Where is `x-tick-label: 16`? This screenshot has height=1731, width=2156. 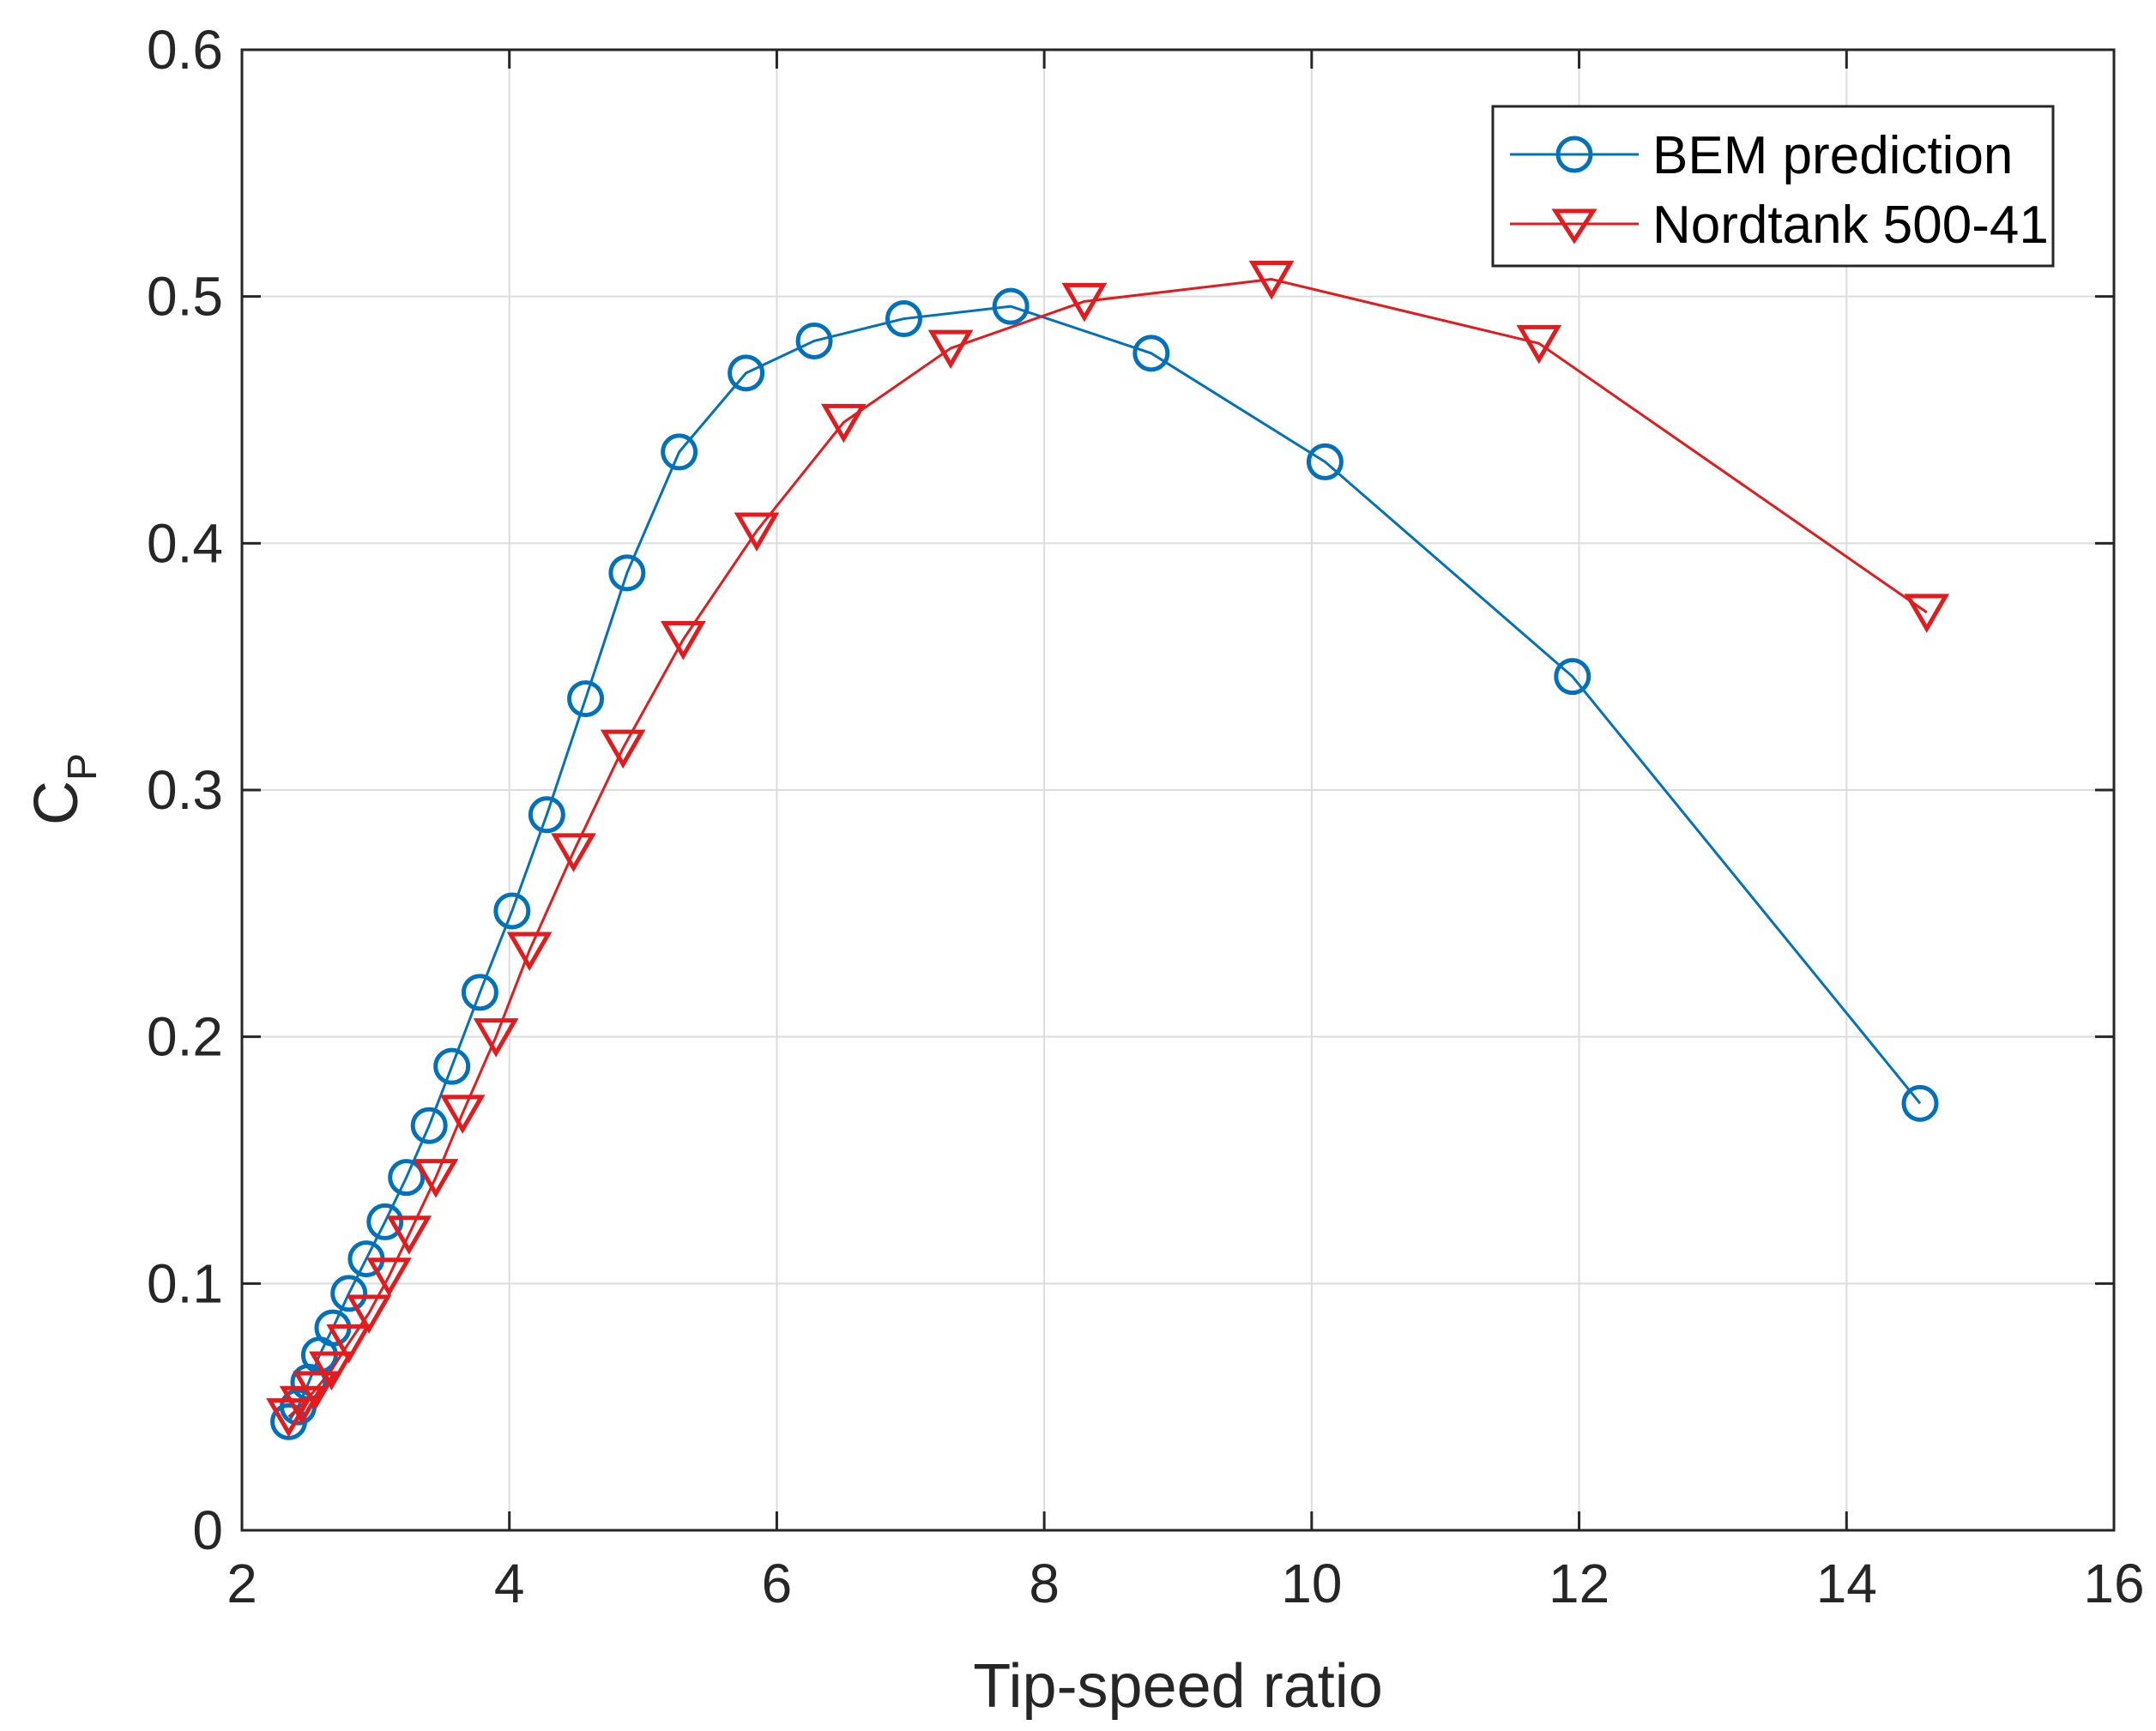 x-tick-label: 16 is located at coordinates (2113, 1583).